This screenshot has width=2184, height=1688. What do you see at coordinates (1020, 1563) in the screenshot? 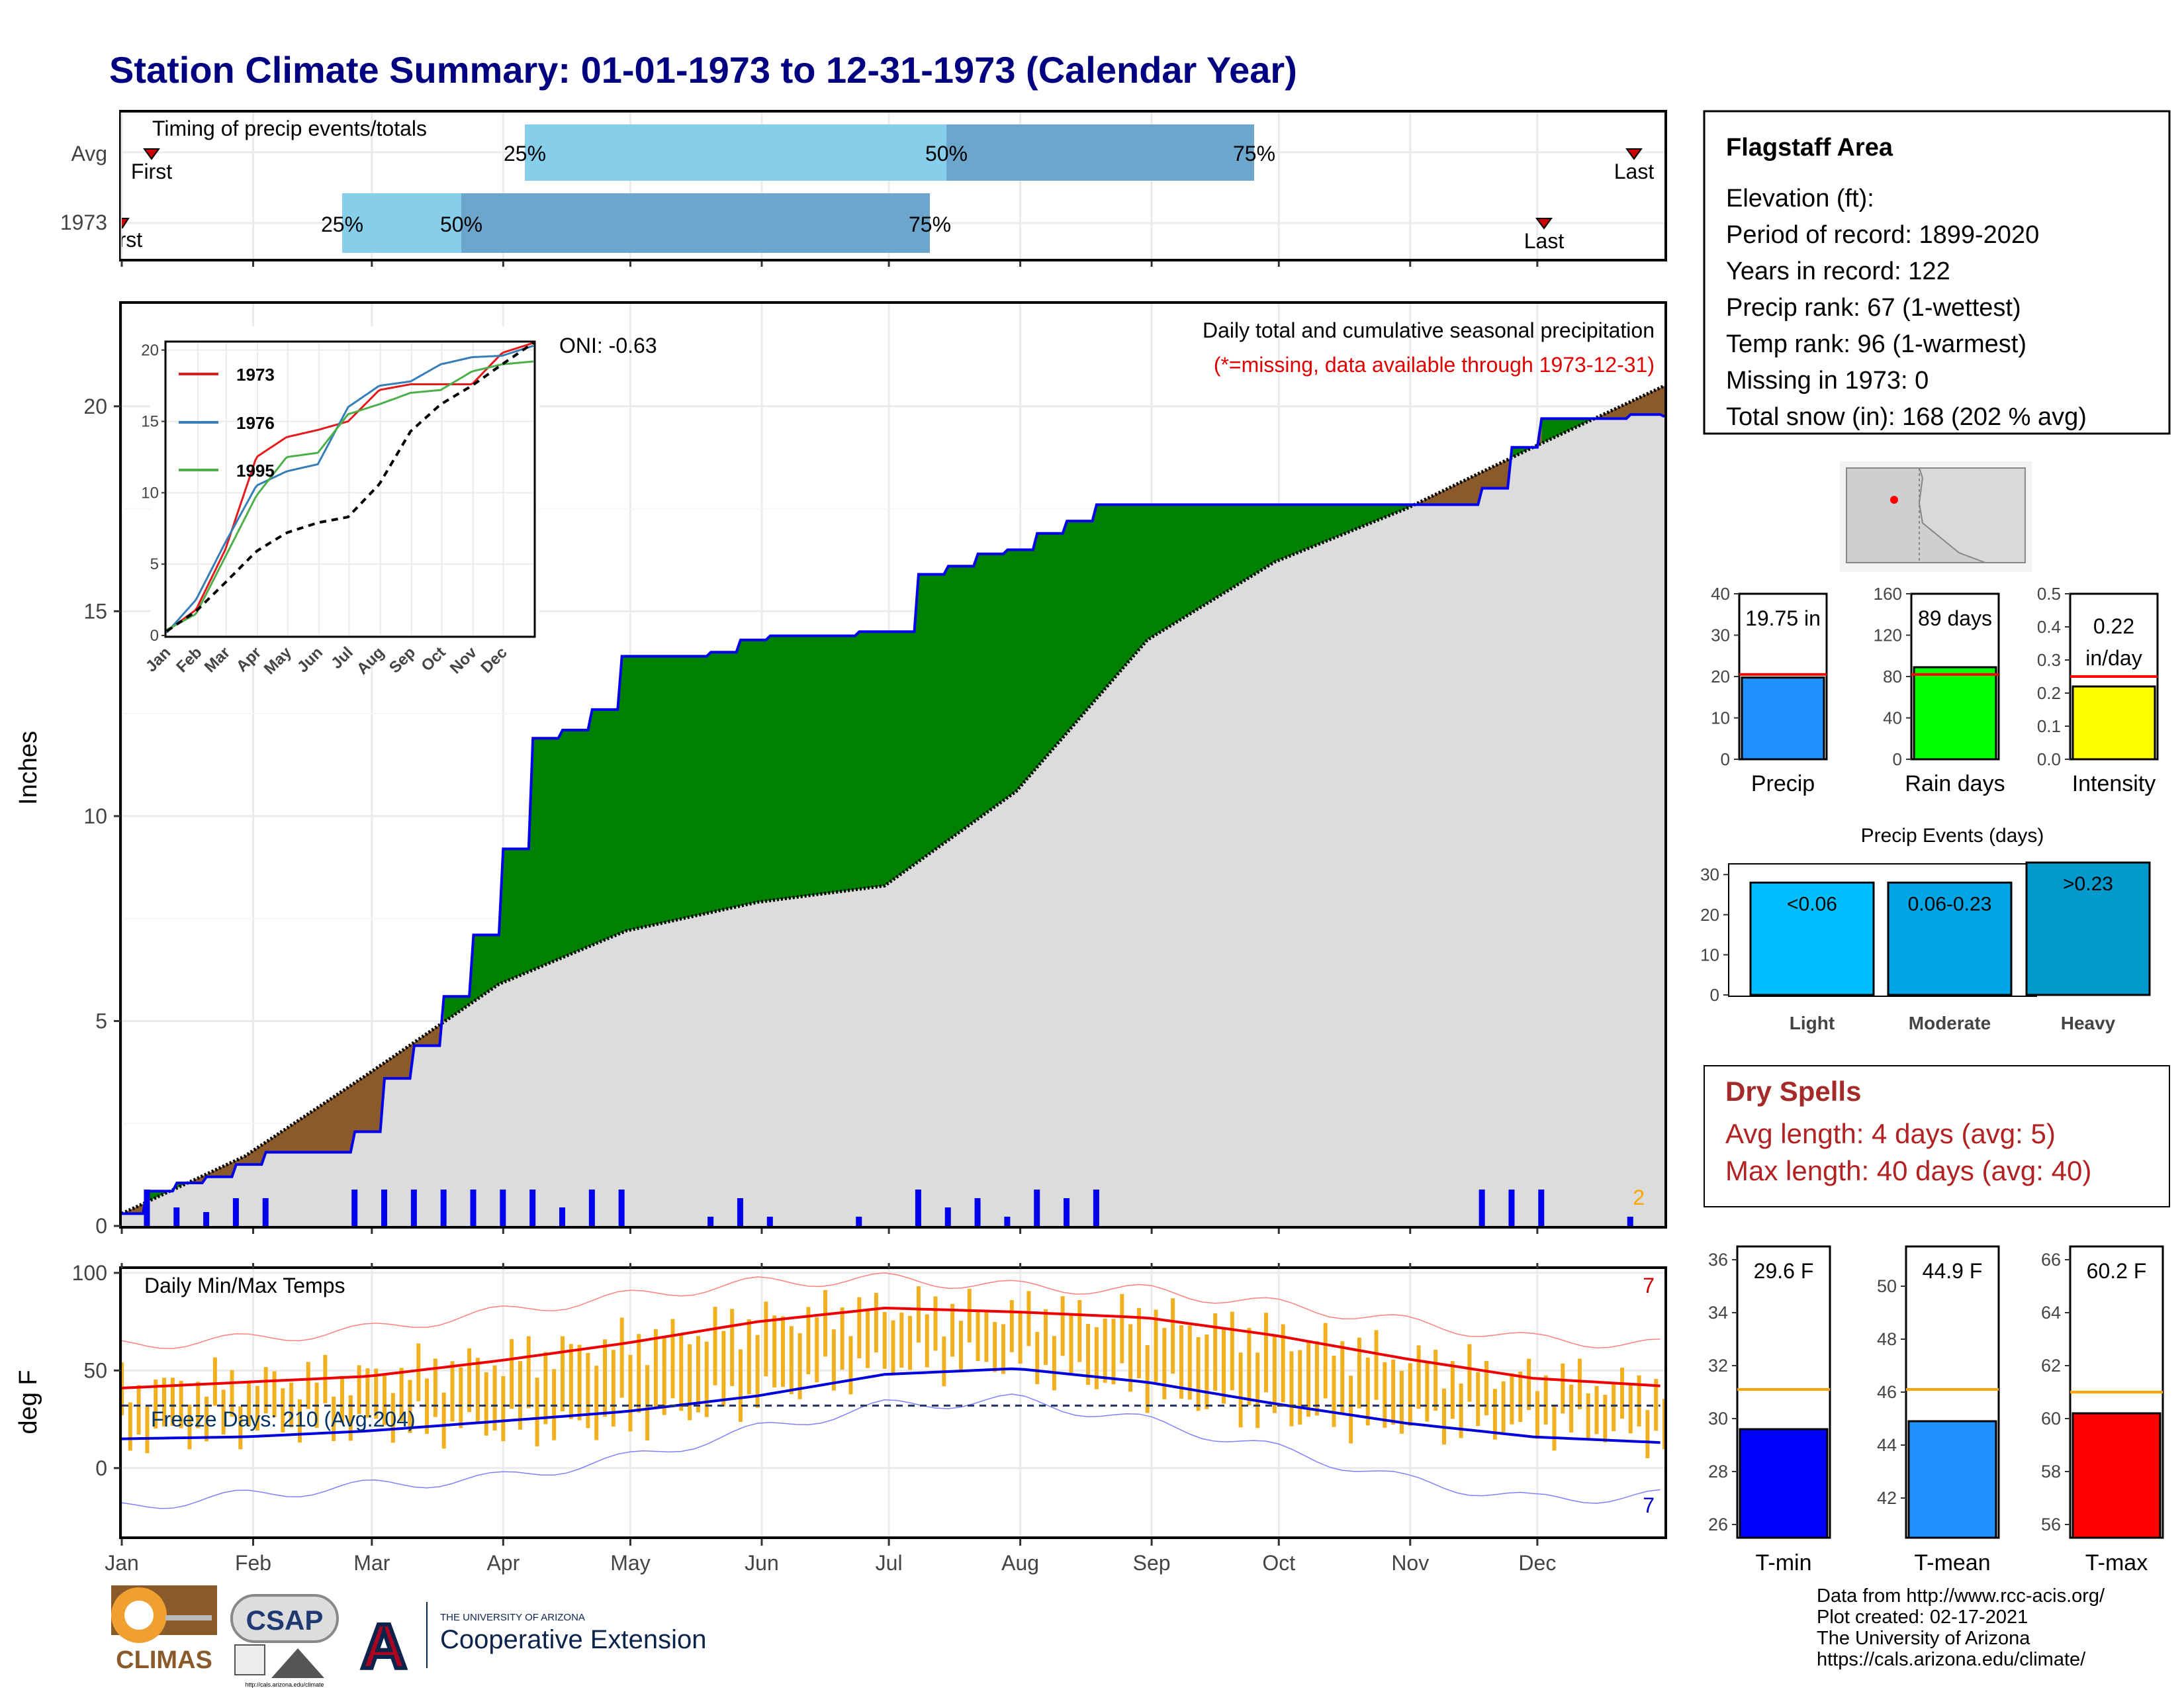
I see `month-tick: Aug` at bounding box center [1020, 1563].